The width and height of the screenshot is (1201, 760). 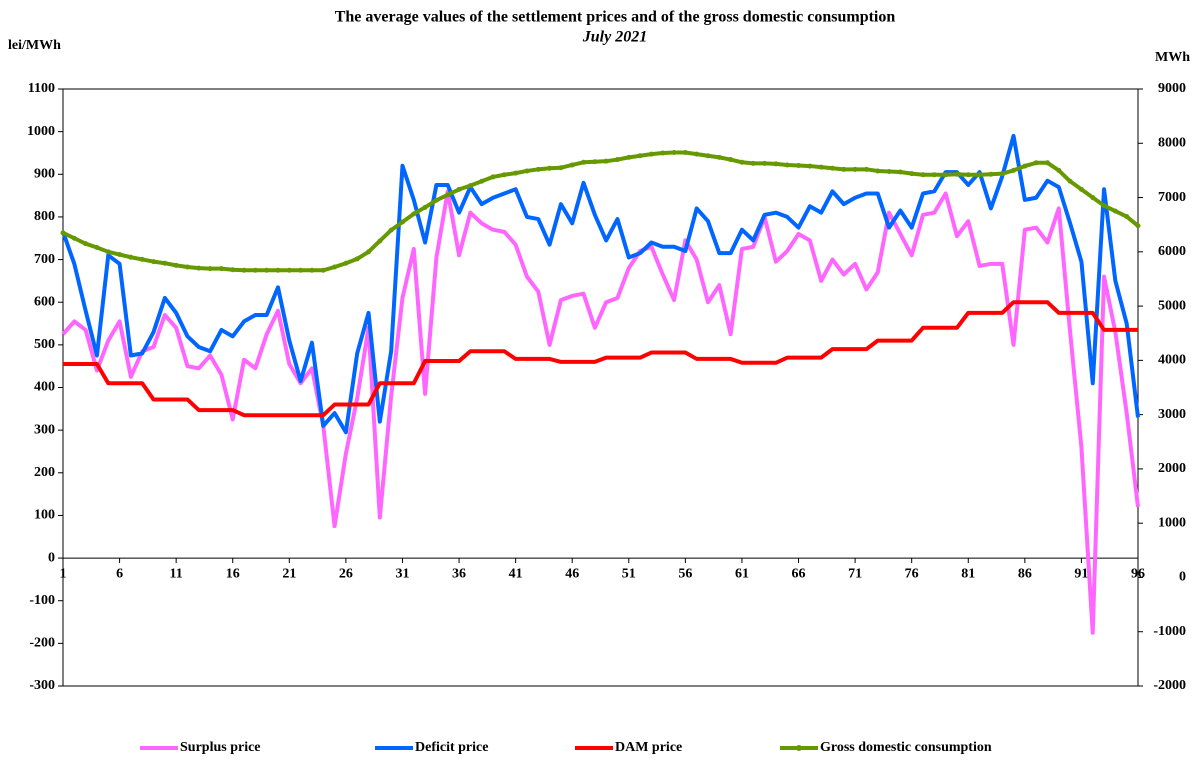 What do you see at coordinates (42, 643) in the screenshot?
I see `y-tick-label: -200` at bounding box center [42, 643].